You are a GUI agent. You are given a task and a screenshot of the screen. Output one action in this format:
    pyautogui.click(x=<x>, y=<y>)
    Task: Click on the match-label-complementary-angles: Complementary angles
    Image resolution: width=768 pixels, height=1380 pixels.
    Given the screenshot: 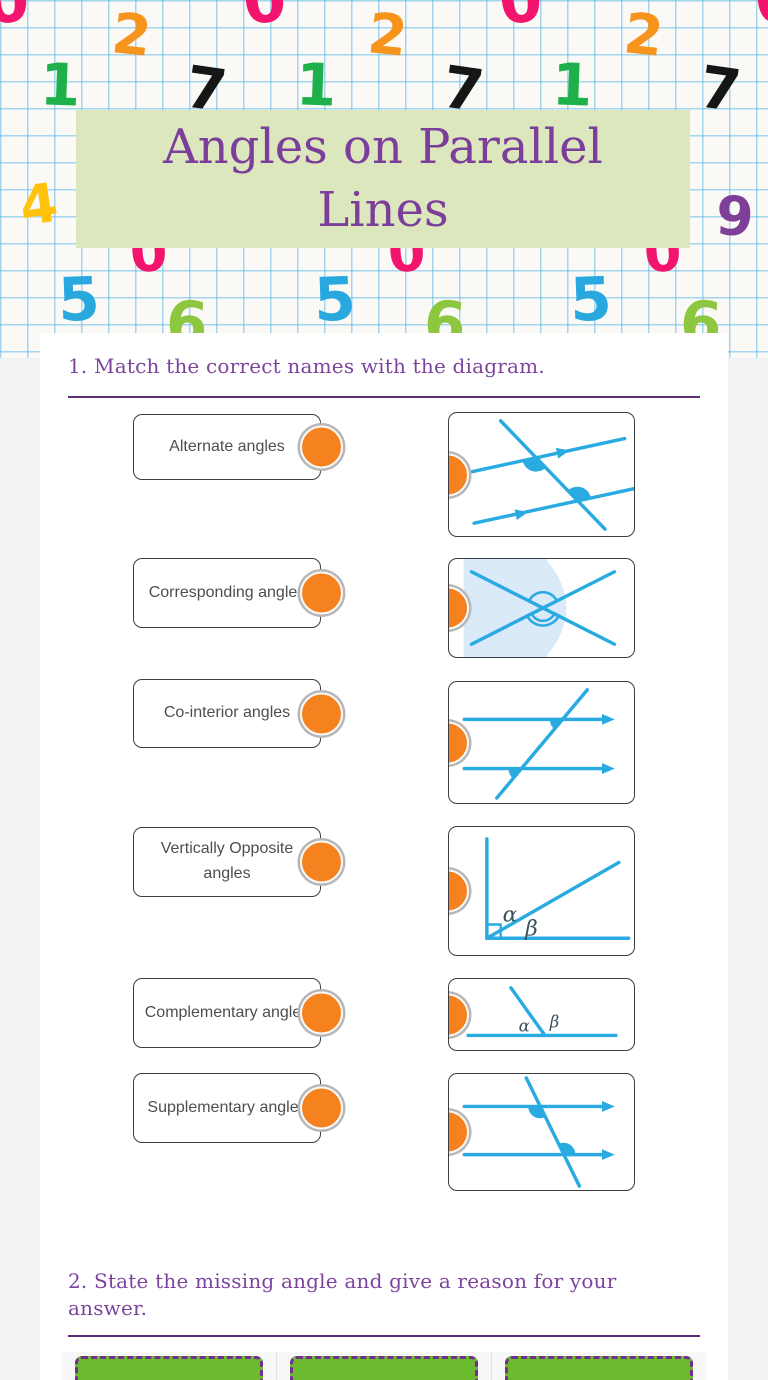 What is the action you would take?
    pyautogui.click(x=238, y=1013)
    